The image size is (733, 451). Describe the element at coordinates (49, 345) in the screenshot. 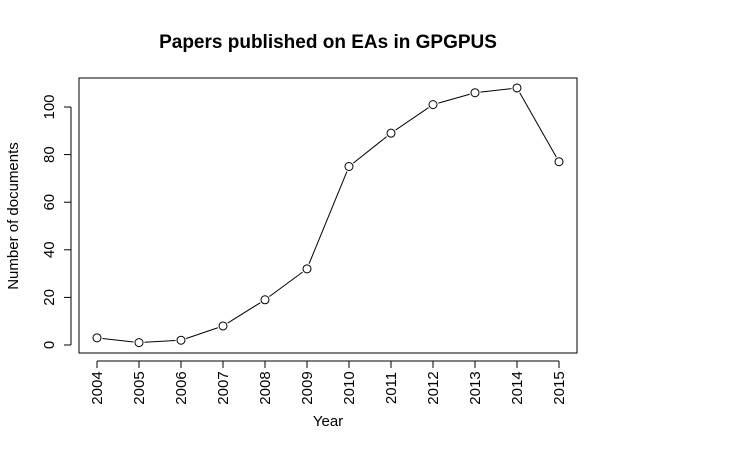

I see `y-tick-label: 0` at that location.